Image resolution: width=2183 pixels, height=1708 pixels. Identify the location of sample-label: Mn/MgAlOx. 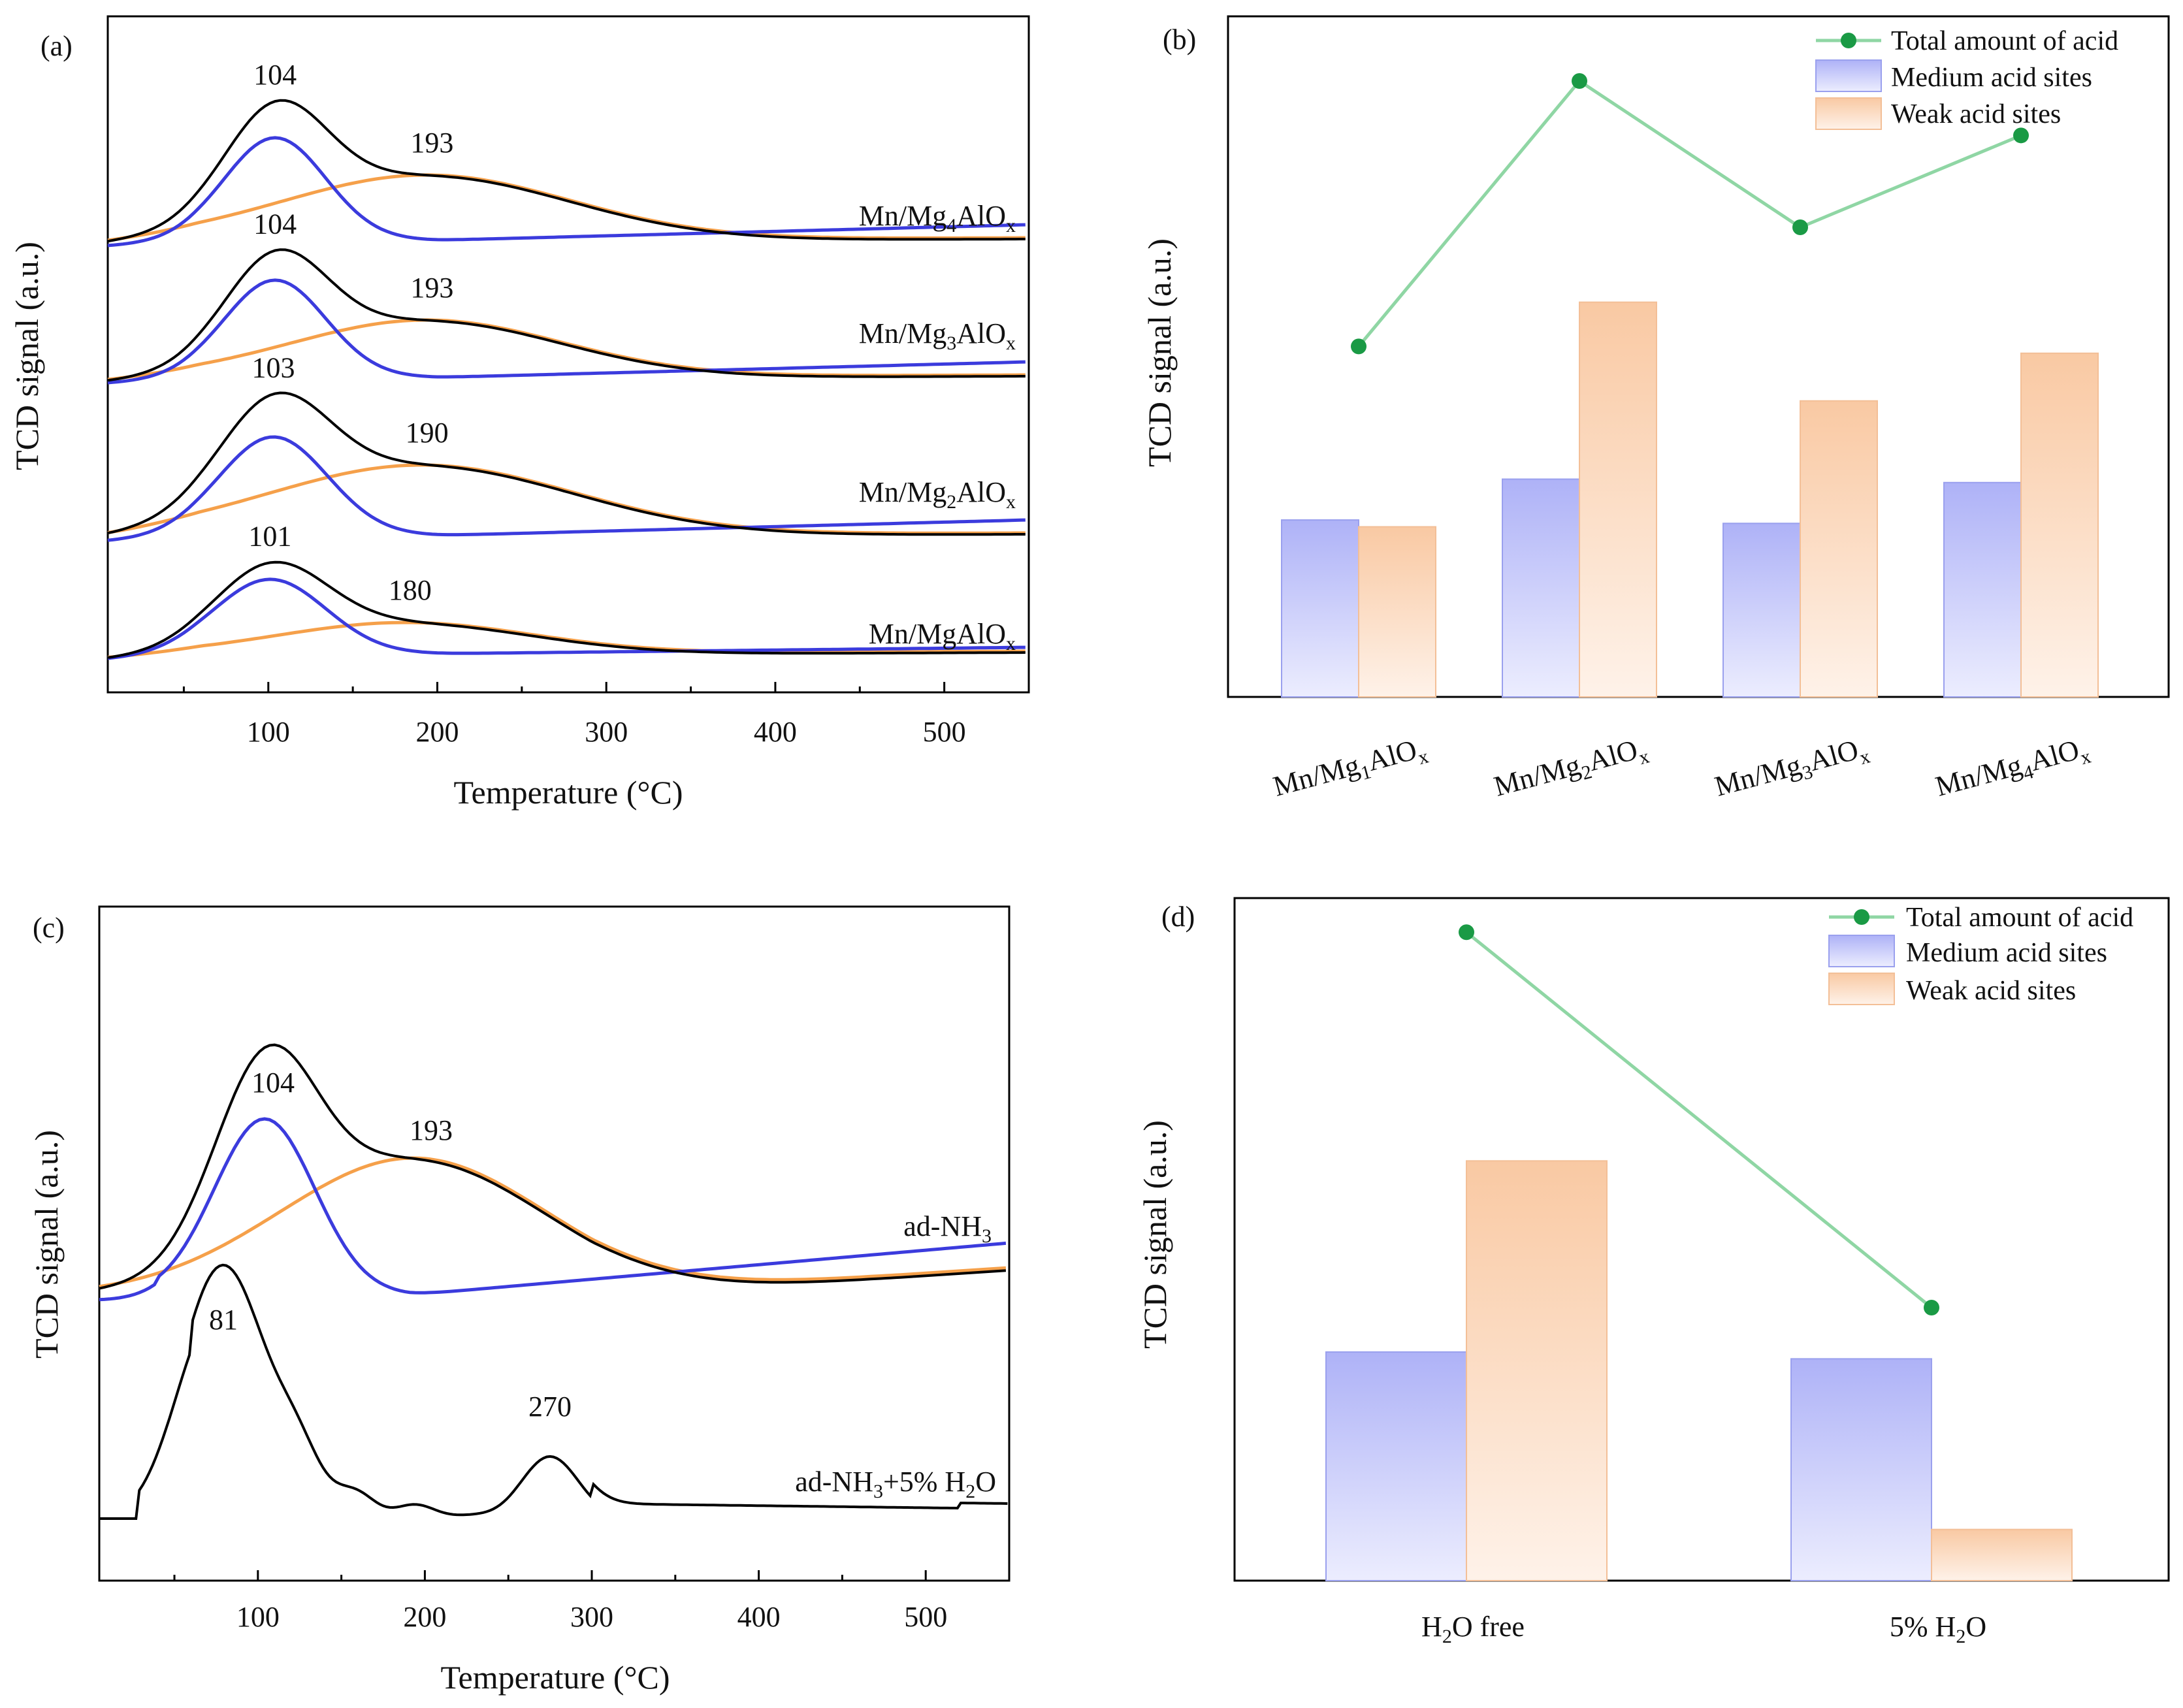
(942, 636).